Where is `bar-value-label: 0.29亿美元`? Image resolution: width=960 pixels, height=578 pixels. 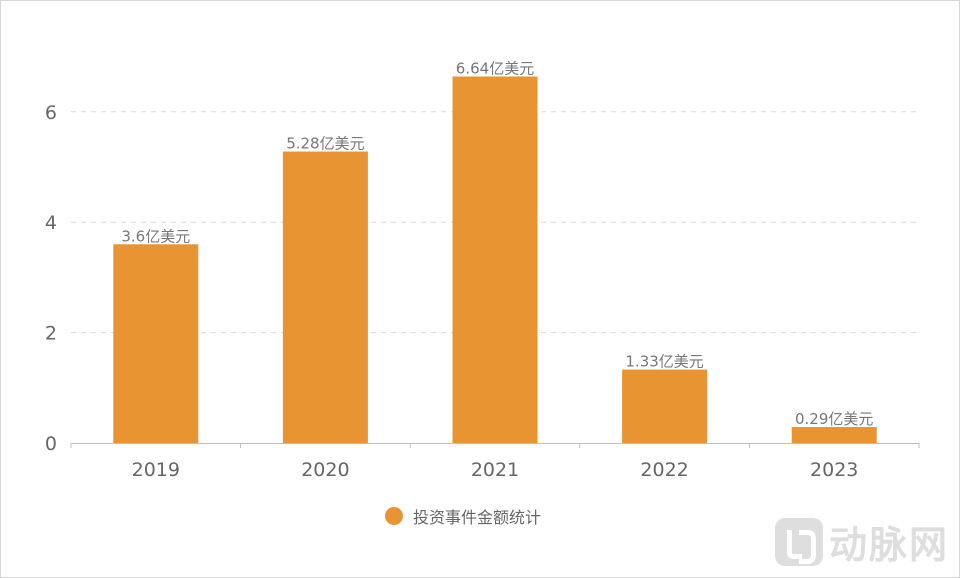 bar-value-label: 0.29亿美元 is located at coordinates (834, 419).